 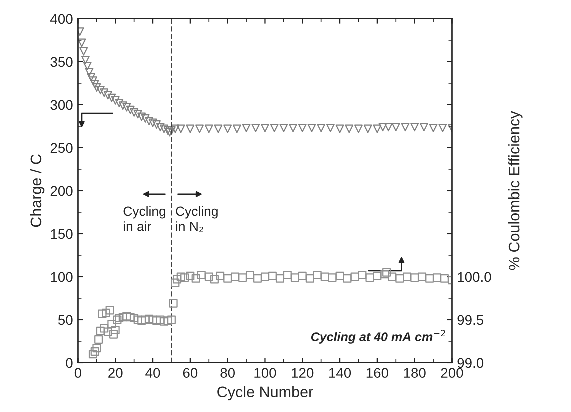 I want to click on y-tick-label: 100, so click(x=62, y=277).